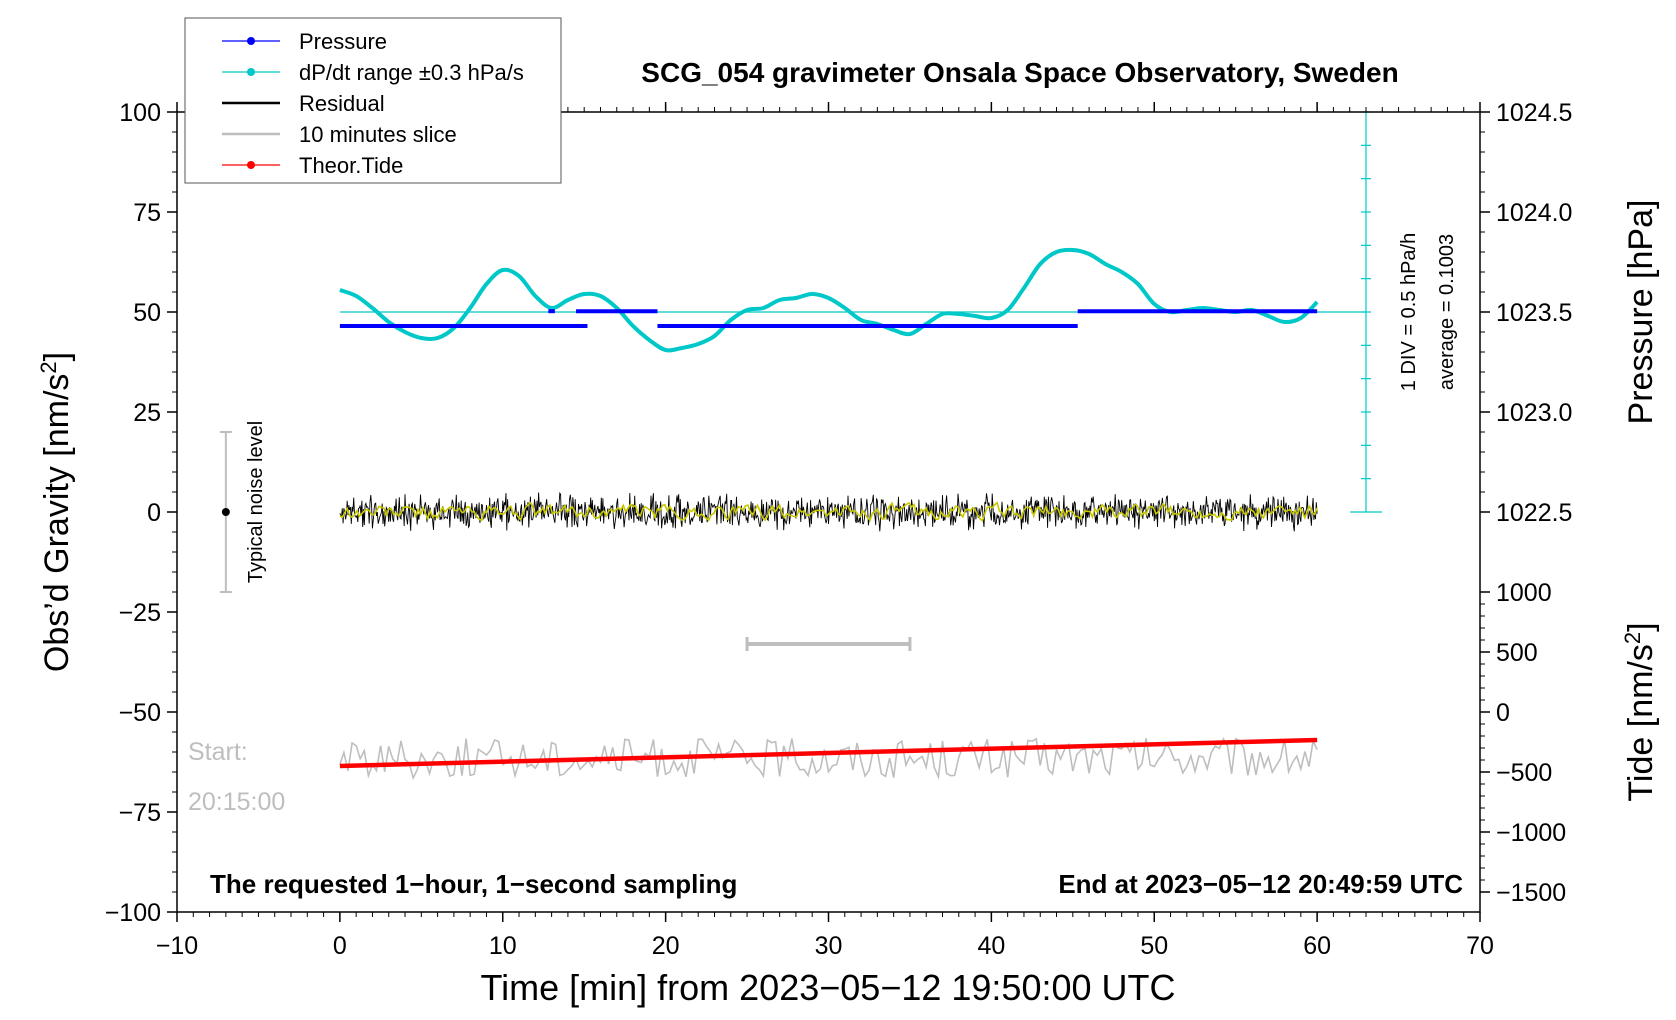 The height and width of the screenshot is (1020, 1676). What do you see at coordinates (1447, 312) in the screenshot?
I see `average-label: average = 0.1003` at bounding box center [1447, 312].